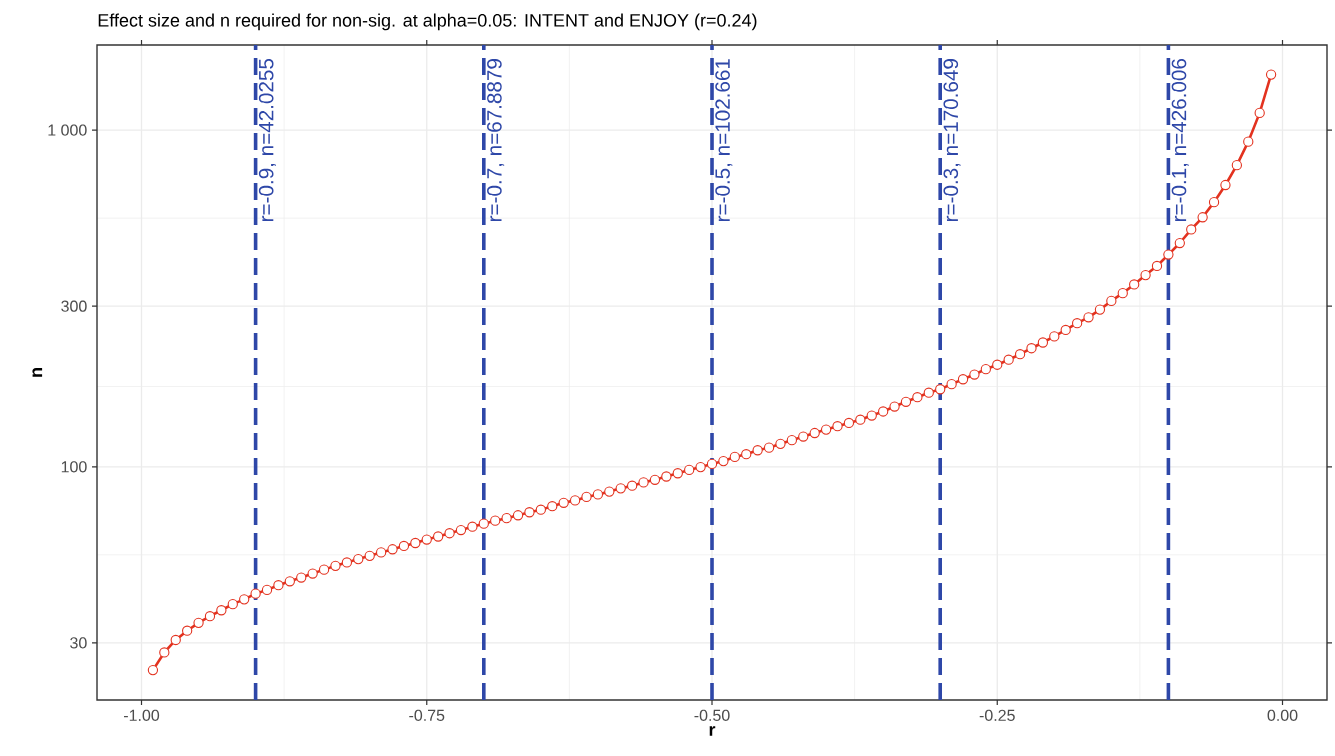 The image size is (1335, 756). What do you see at coordinates (74, 467) in the screenshot?
I see `y-tick-label: 100` at bounding box center [74, 467].